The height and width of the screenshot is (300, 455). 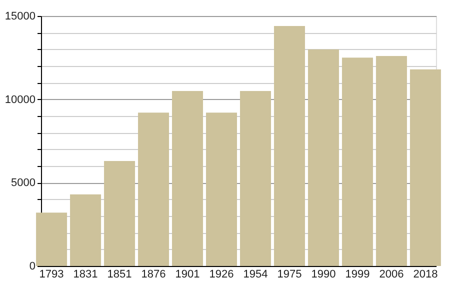 I want to click on y-tick-label: 5000, so click(x=23, y=183).